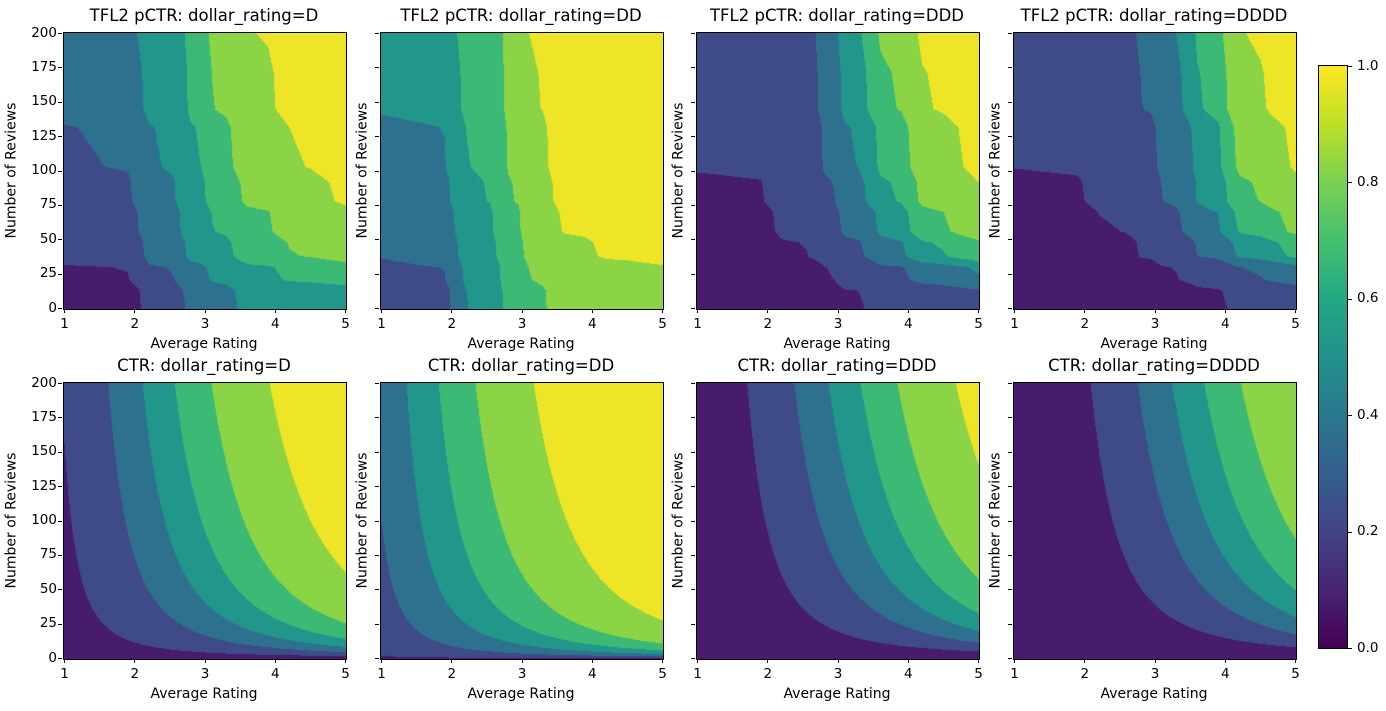 The image size is (1386, 711). I want to click on subplot-title: CTR: dollar_rating=DDDD, so click(1154, 365).